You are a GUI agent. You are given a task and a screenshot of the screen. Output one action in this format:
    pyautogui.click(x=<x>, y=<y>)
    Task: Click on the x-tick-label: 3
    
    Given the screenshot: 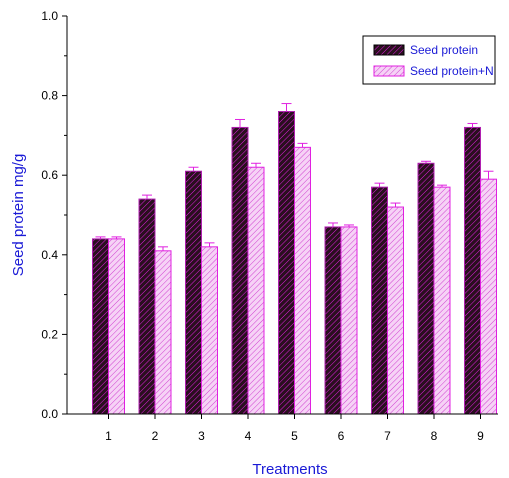 What is the action you would take?
    pyautogui.click(x=201, y=436)
    